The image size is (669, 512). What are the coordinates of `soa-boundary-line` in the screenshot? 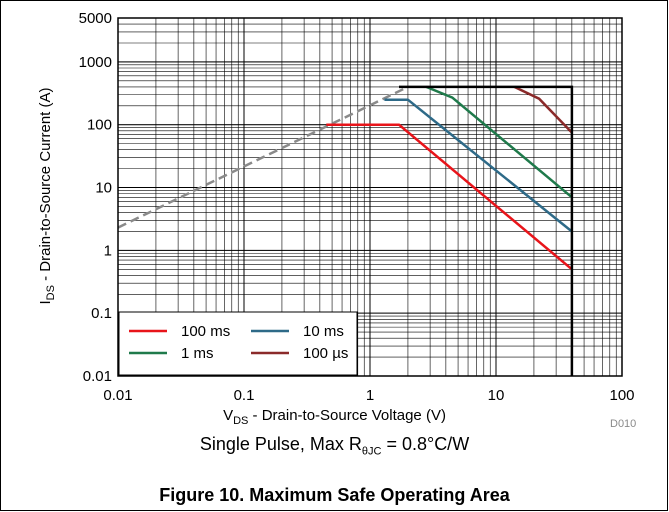 It's located at (486, 230).